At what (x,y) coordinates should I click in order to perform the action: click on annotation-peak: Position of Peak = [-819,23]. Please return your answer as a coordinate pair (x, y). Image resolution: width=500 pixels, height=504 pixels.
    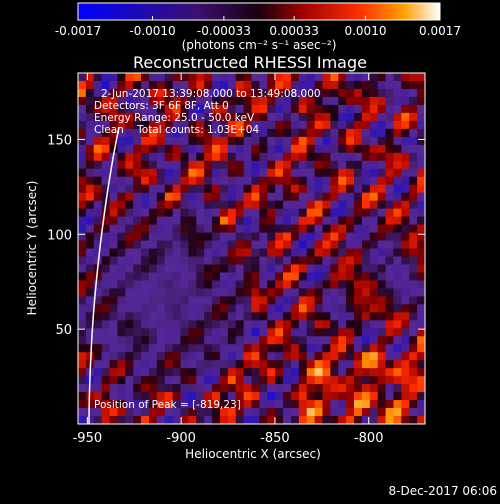
    Looking at the image, I should click on (167, 405).